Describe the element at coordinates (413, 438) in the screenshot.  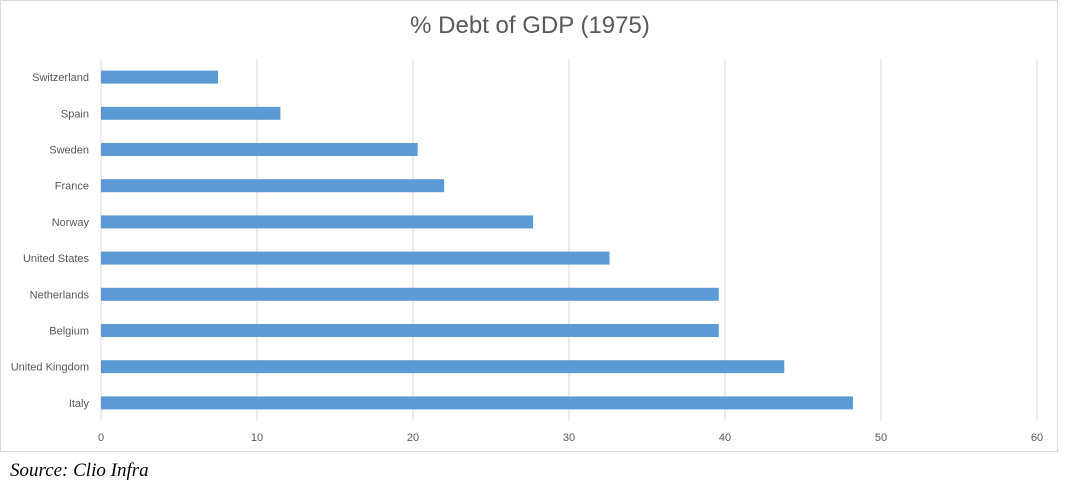
I see `x-tick-label: 20` at that location.